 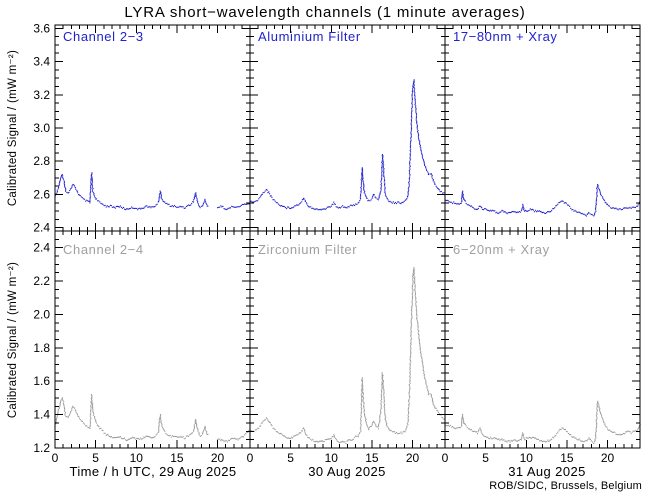 What do you see at coordinates (41, 95) in the screenshot?
I see `y-tick-label: 3.2` at bounding box center [41, 95].